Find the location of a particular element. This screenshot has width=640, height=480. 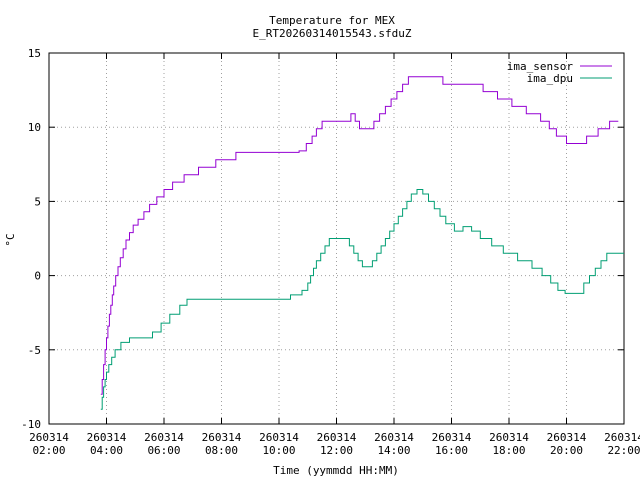

y-tick-label: 5 is located at coordinates (37, 201).